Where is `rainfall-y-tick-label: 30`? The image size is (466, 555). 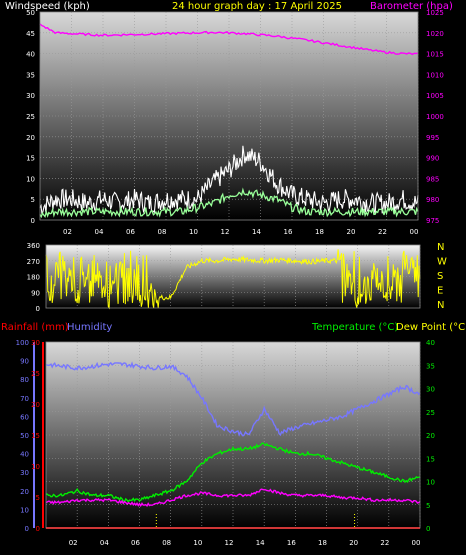
rainfall-y-tick-label: 30 is located at coordinates (35, 343).